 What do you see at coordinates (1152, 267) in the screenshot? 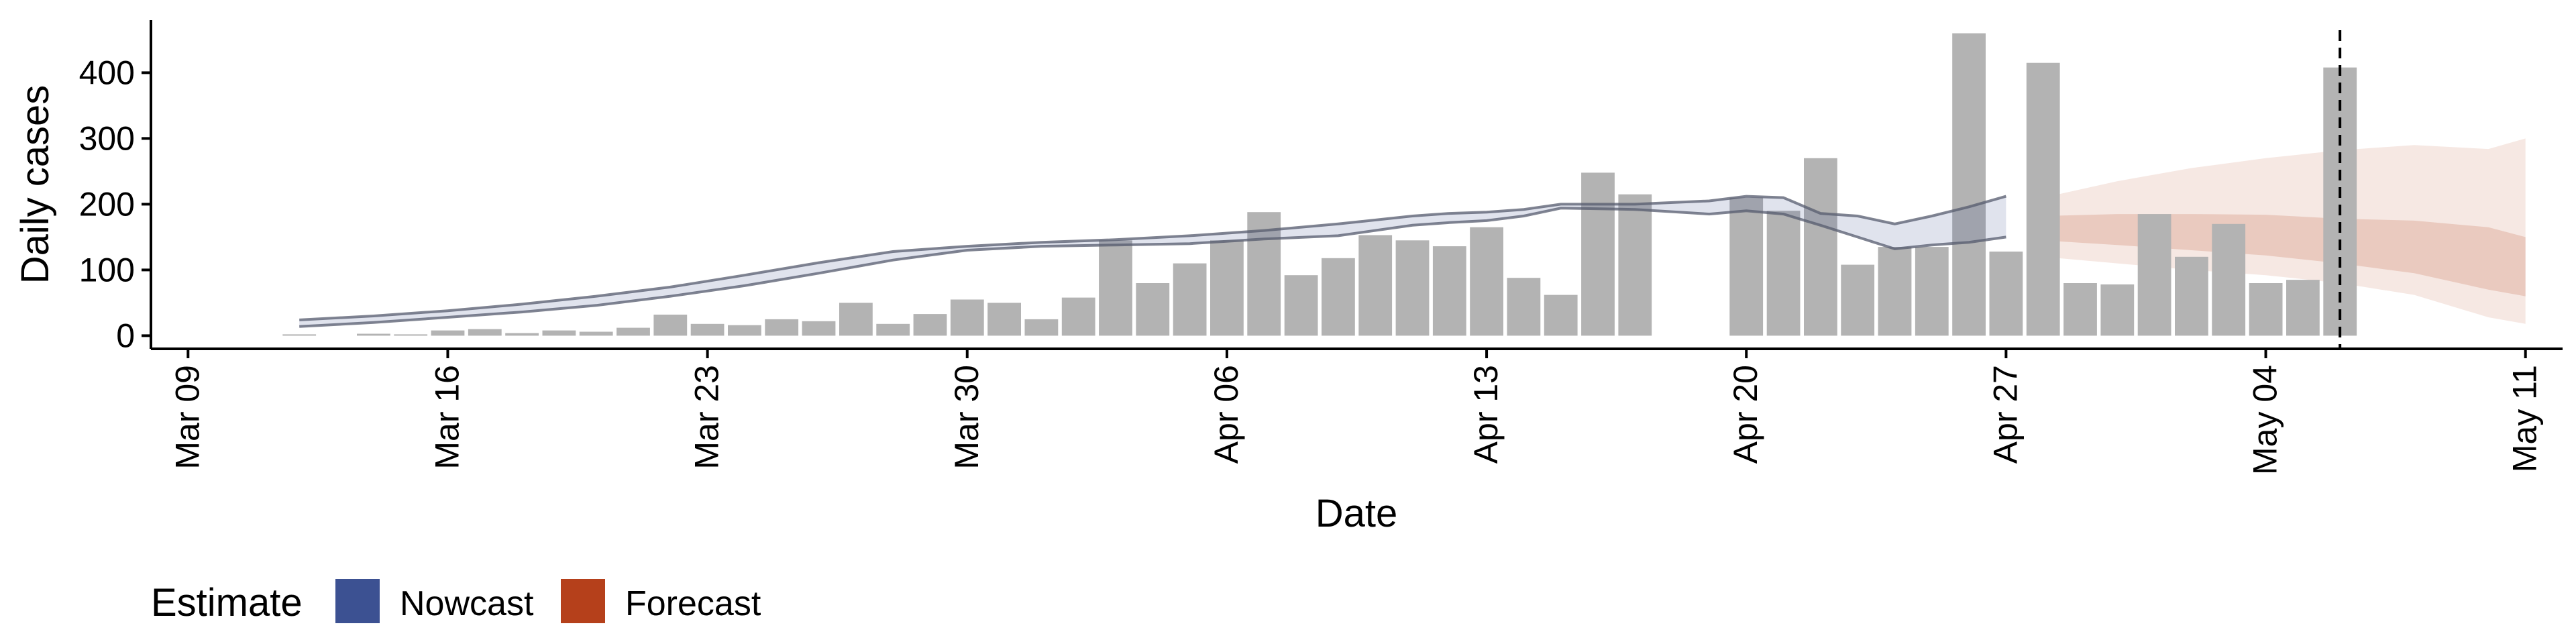
I see `nowcast-lower-line` at bounding box center [1152, 267].